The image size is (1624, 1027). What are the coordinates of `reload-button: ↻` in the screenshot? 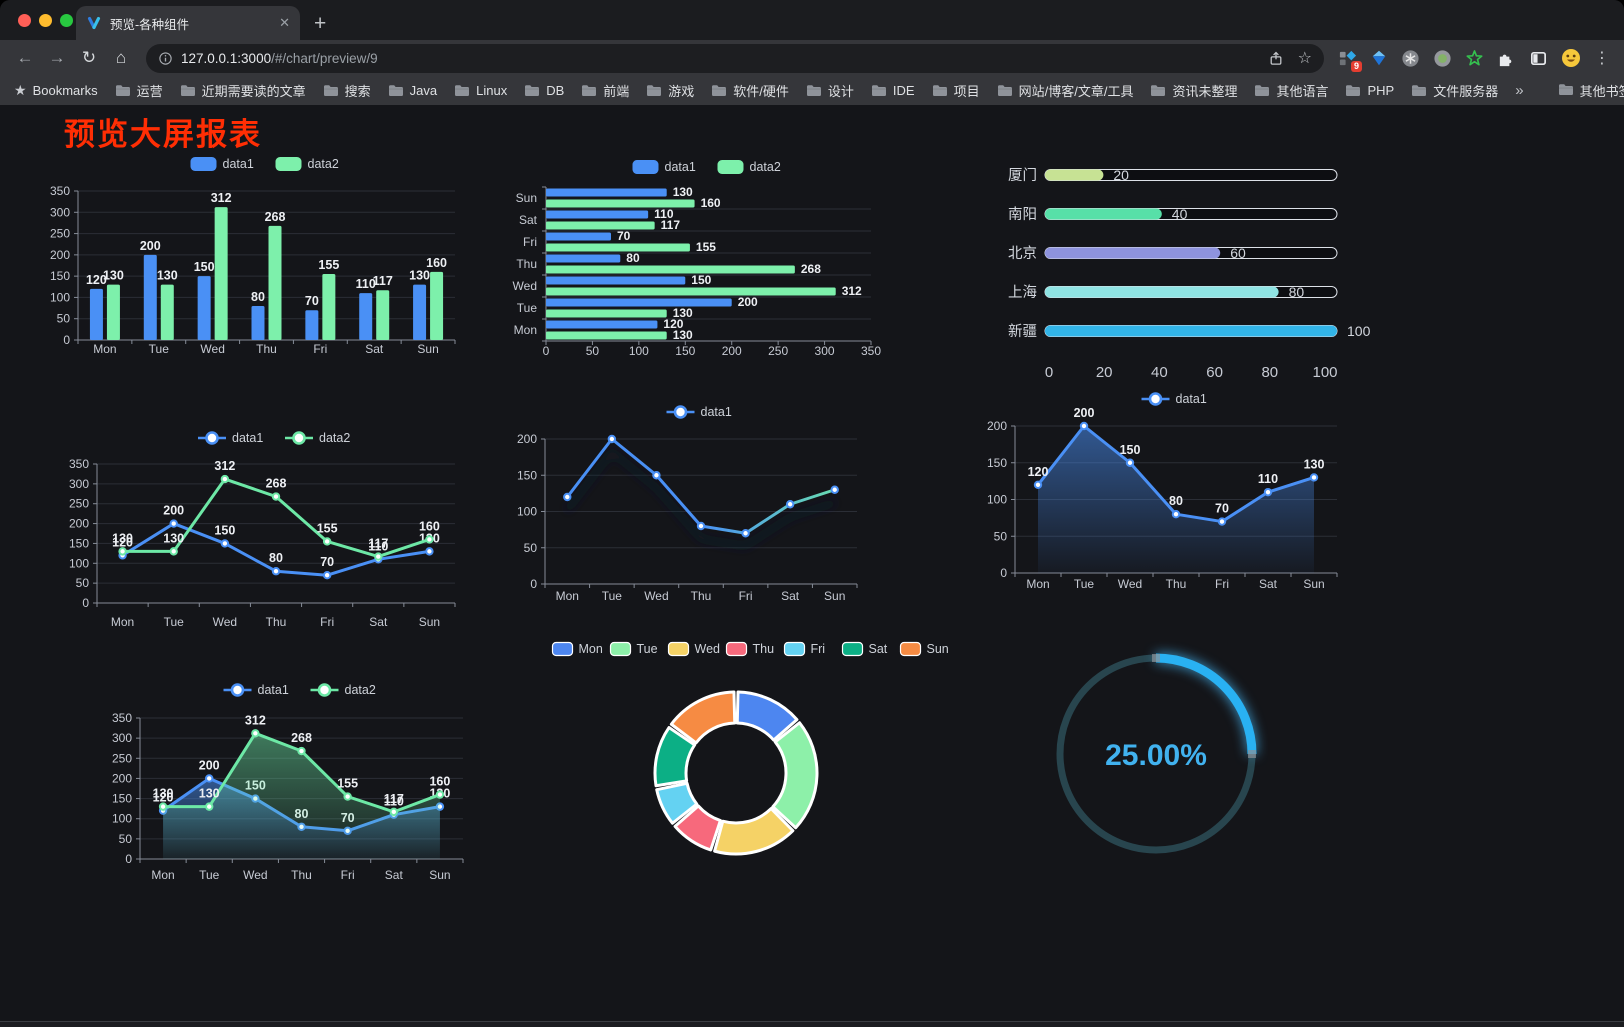 It's located at (89, 57).